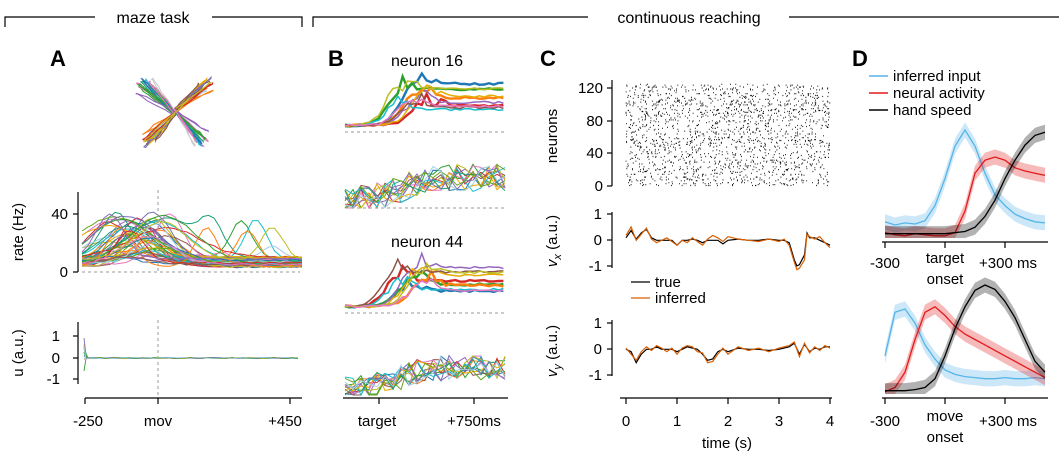 This screenshot has width=1059, height=454. What do you see at coordinates (937, 76) in the screenshot?
I see `legend-input-label: inferred input` at bounding box center [937, 76].